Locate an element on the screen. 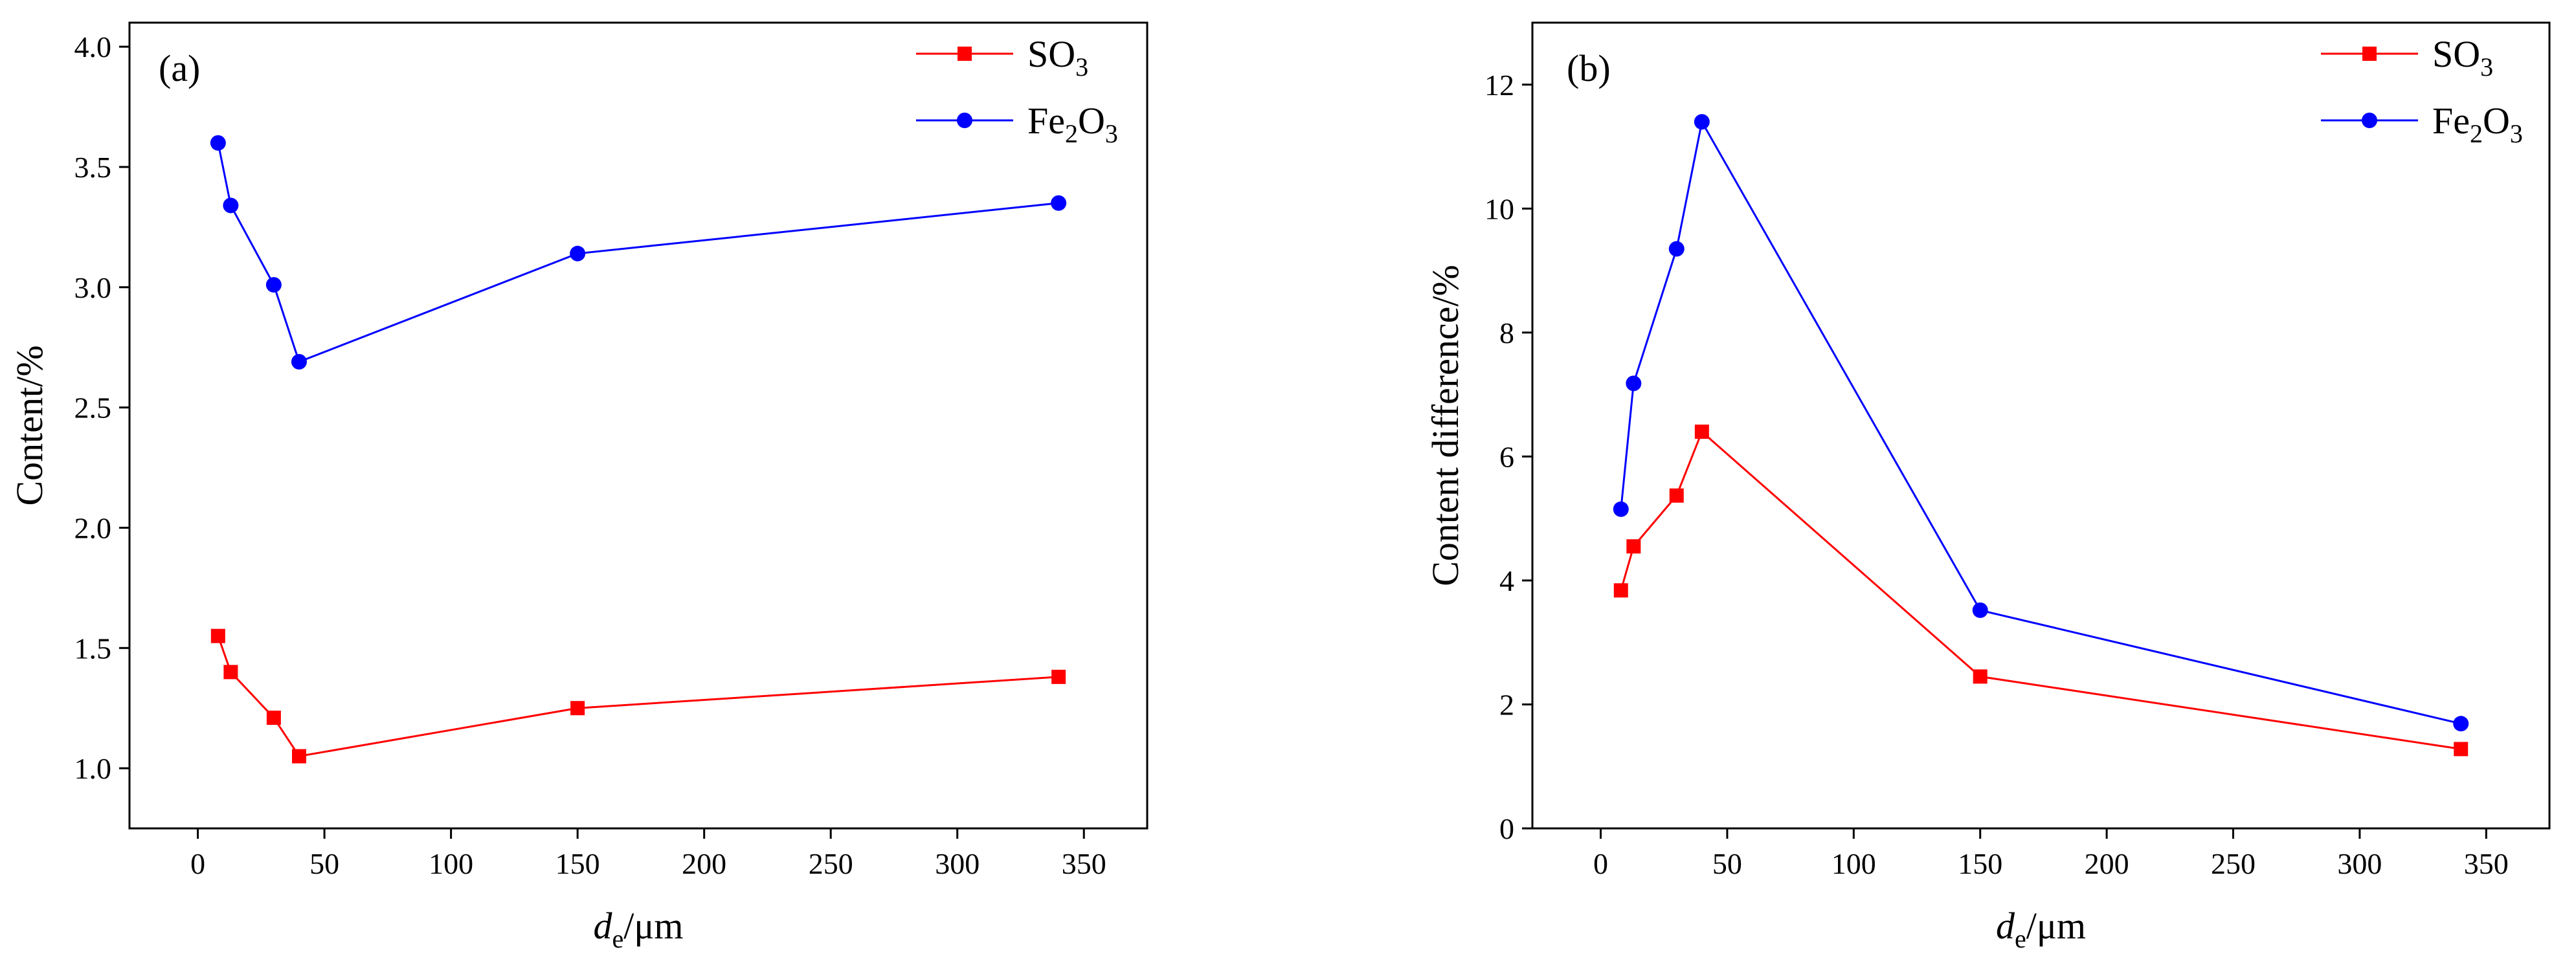 The image size is (2576, 963). y-tick-label: 1.0 is located at coordinates (93, 769).